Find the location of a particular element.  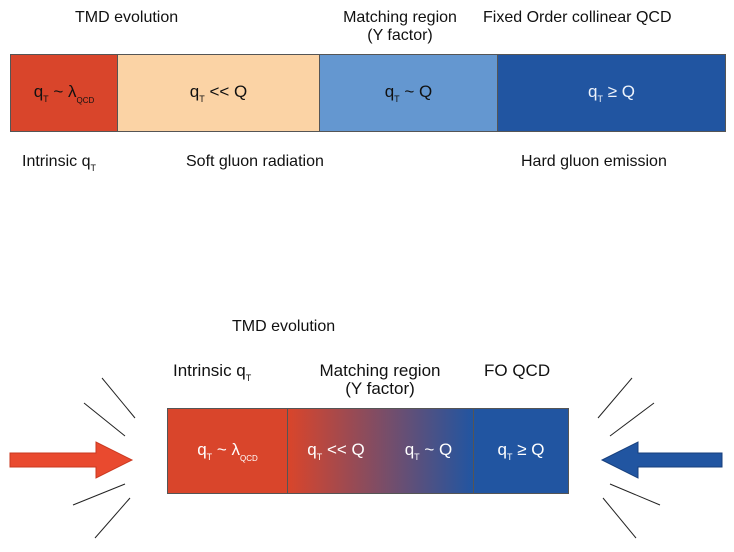

bottom-box-soft-label: qT << Q is located at coordinates (336, 451).